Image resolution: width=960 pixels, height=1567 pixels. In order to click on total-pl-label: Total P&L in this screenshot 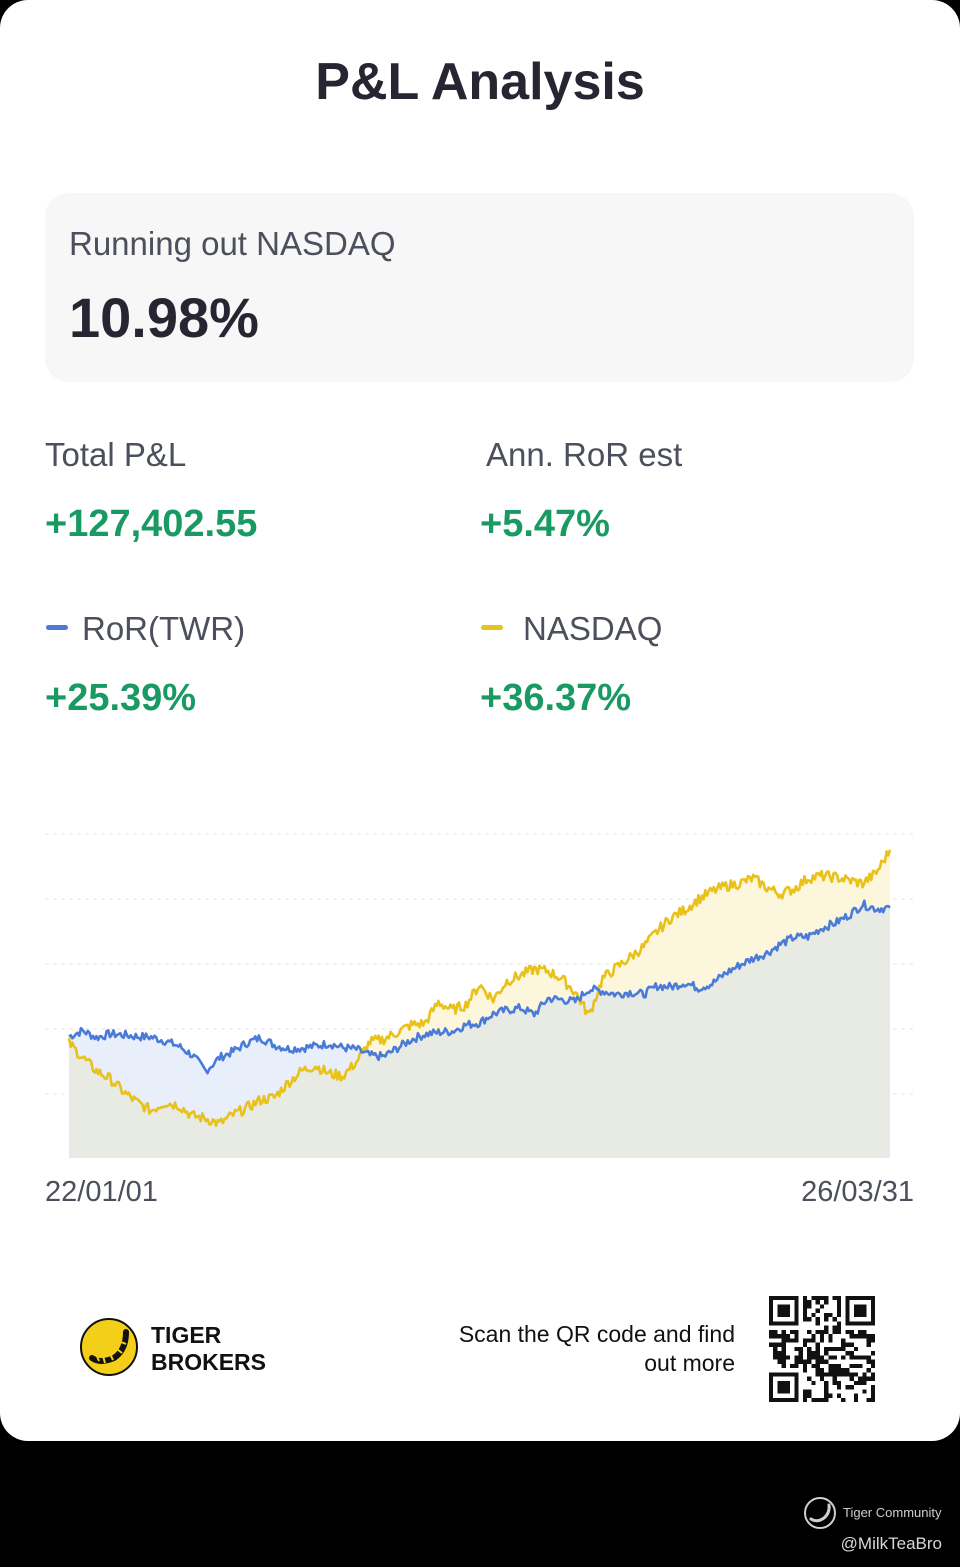, I will do `click(116, 454)`.